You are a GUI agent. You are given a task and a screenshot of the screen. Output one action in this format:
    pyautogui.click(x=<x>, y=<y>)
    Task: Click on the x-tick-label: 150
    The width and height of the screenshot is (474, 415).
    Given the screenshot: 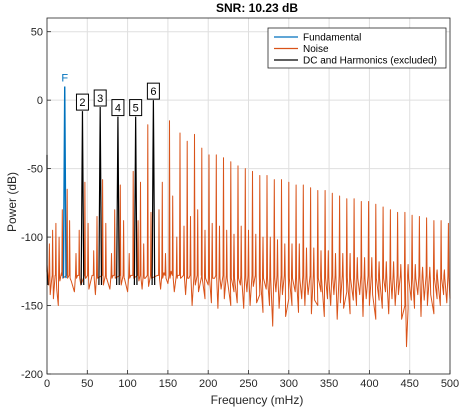 What is the action you would take?
    pyautogui.click(x=168, y=384)
    